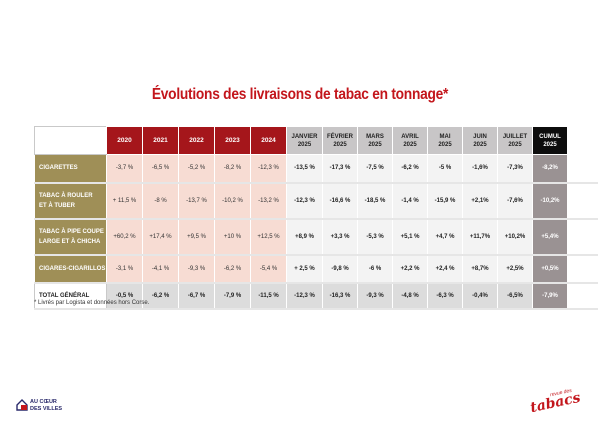 This screenshot has width=600, height=429. I want to click on month-value-cell: +3,3 %, so click(340, 236).